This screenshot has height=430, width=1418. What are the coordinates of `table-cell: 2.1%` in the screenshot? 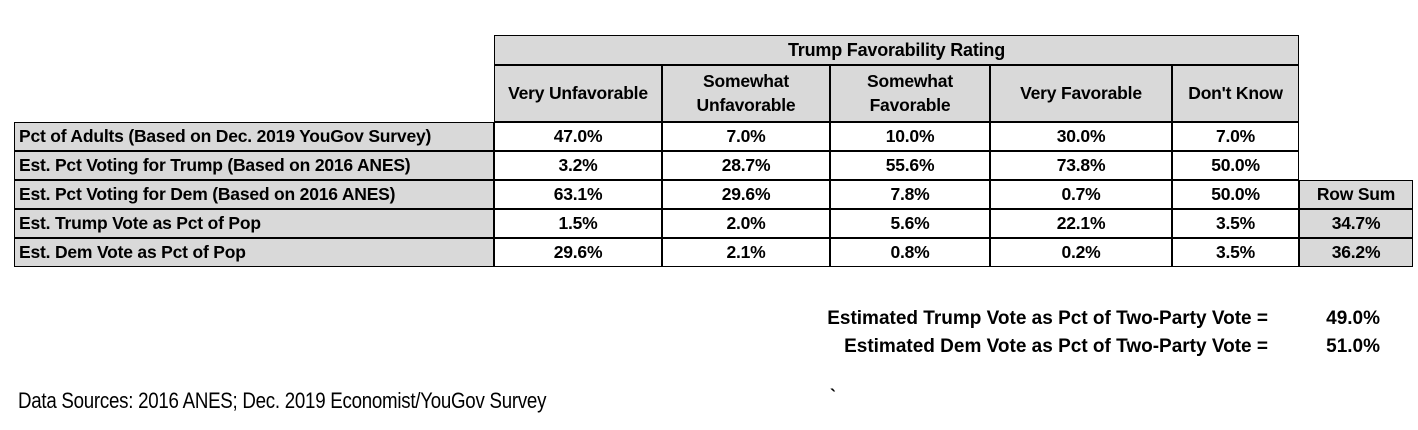 It's located at (746, 252).